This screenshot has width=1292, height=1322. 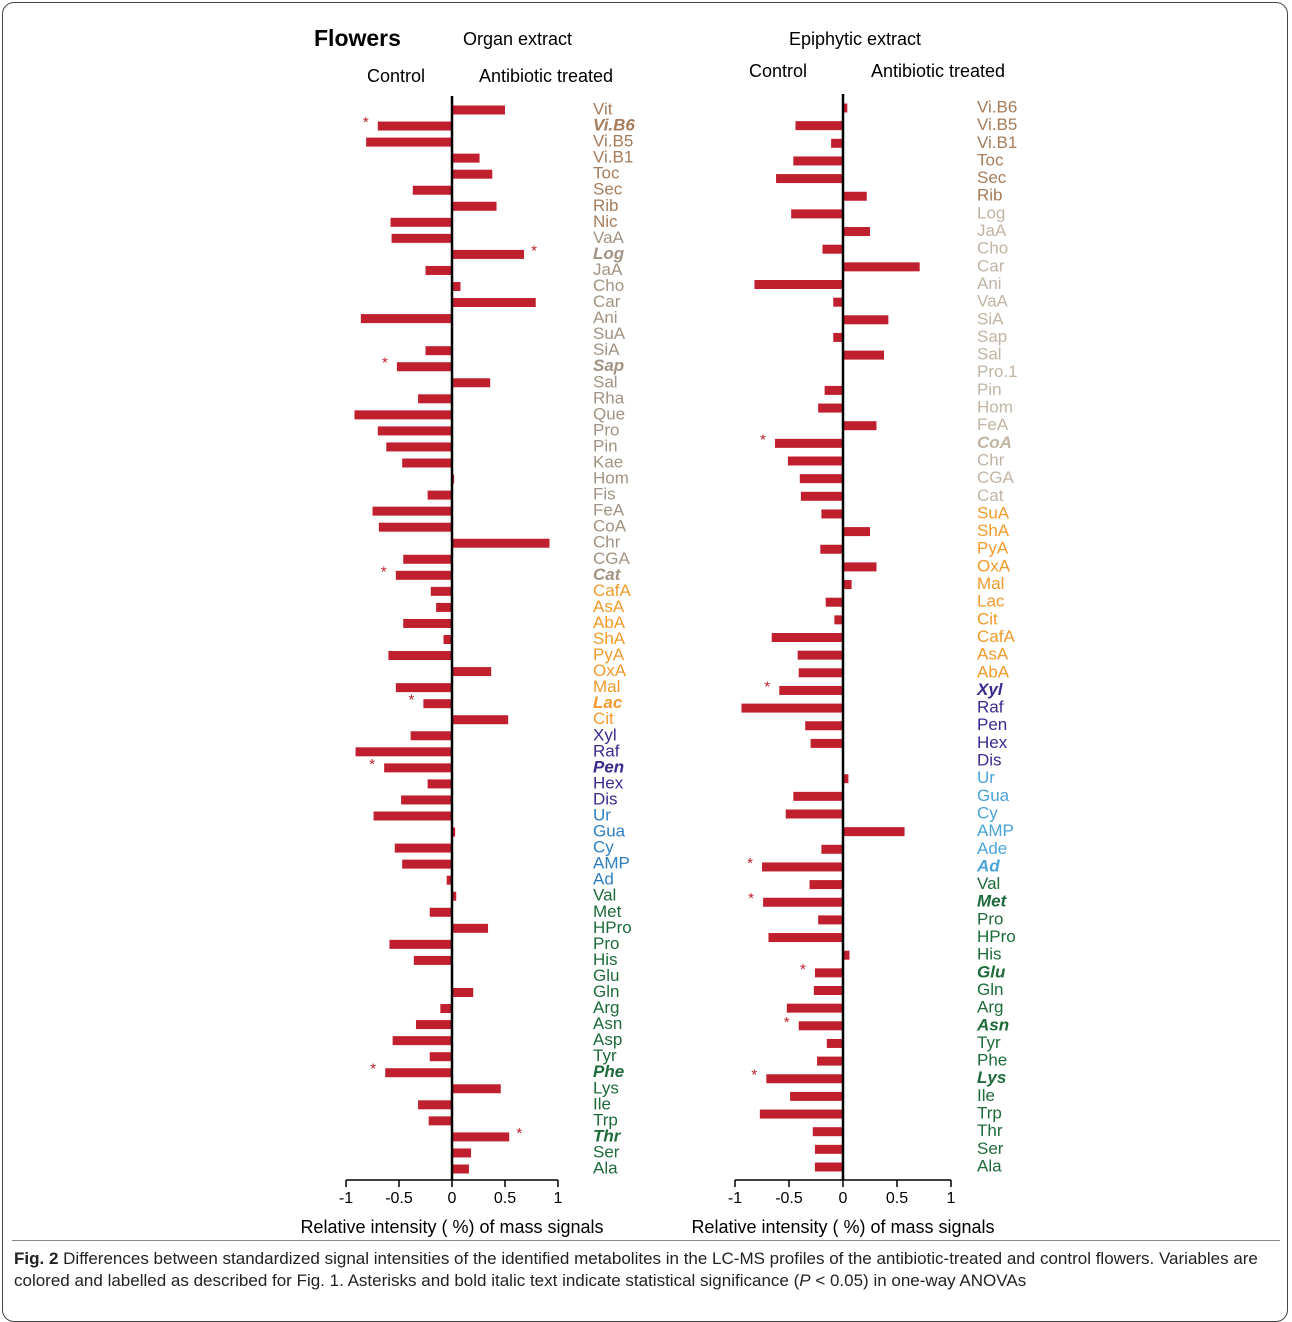 What do you see at coordinates (993, 424) in the screenshot?
I see `category-label: FeA` at bounding box center [993, 424].